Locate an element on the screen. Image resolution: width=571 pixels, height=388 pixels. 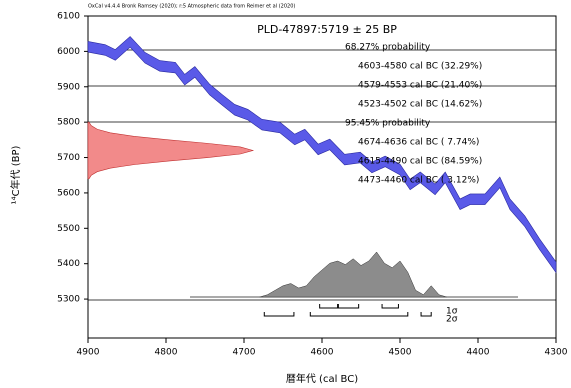
range-label: 4674-4636 cal BC ( 7.74%) is located at coordinates (418, 143).